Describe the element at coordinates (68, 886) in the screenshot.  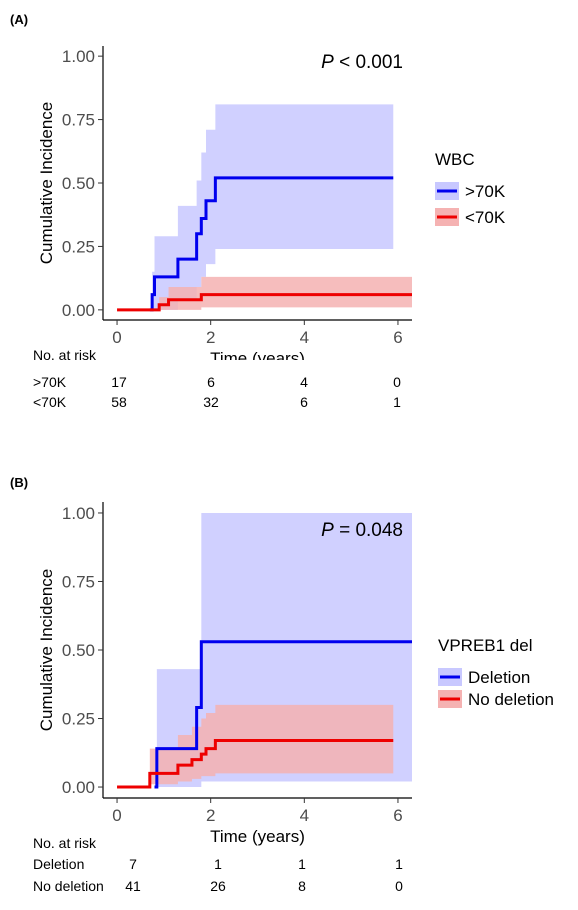
I see `risk-row-label-b-1: No deletion` at that location.